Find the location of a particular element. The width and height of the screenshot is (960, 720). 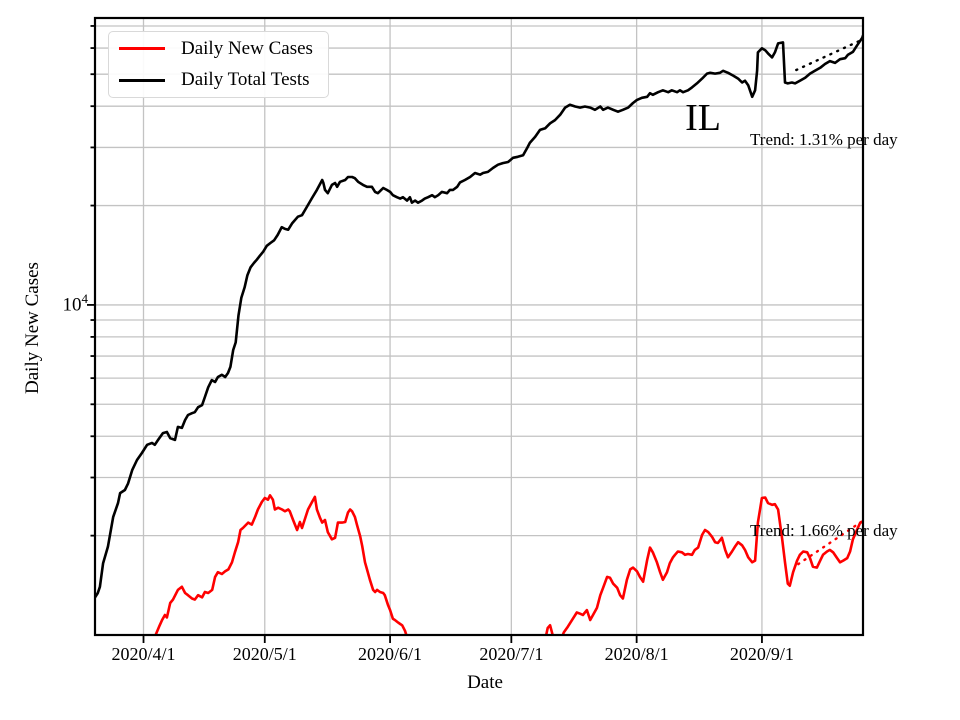

legend: Daily New Cases Daily Total Tests is located at coordinates (218, 64).